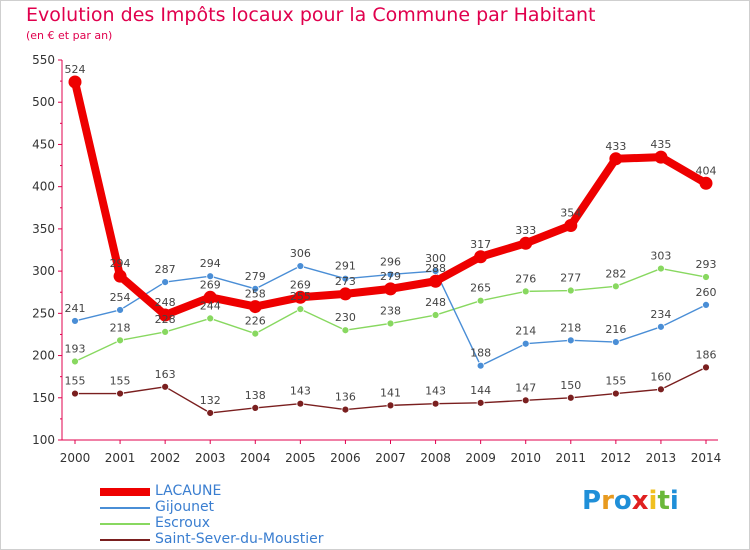 This screenshot has width=750, height=550. I want to click on point-Escroux-2007, so click(390, 323).